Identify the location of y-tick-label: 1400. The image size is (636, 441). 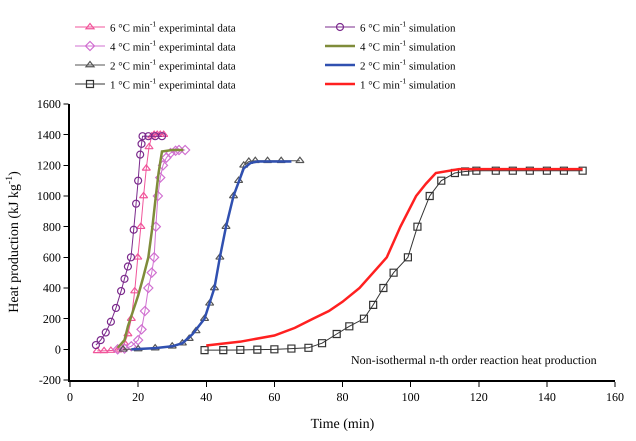
(48, 135).